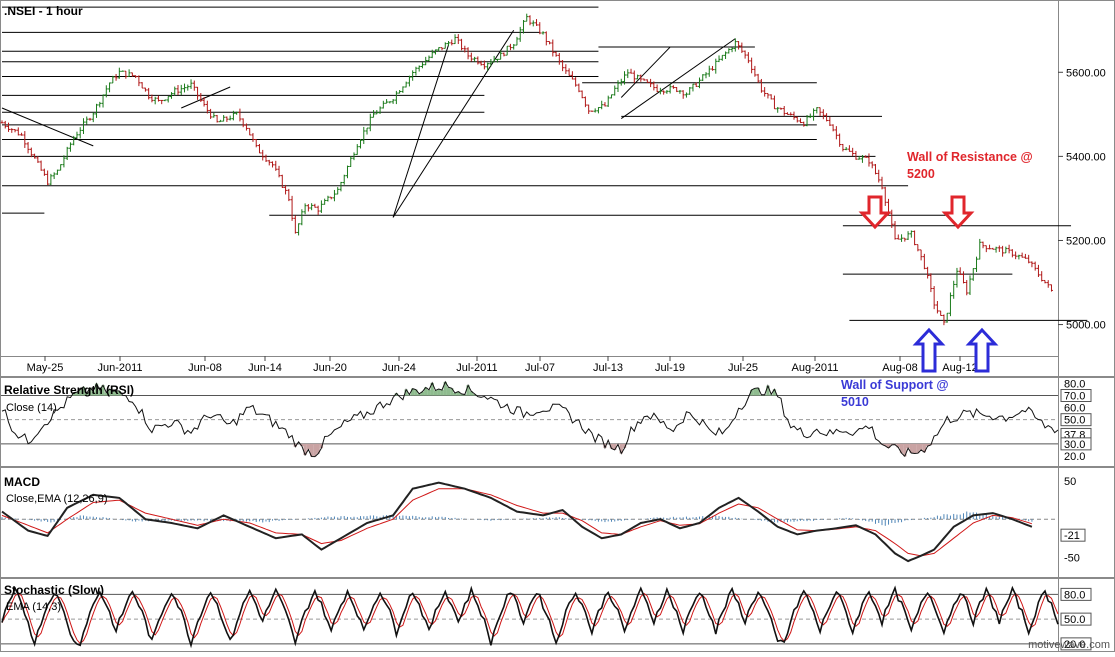 Image resolution: width=1115 pixels, height=657 pixels. I want to click on stochastic-tick-label: 20.0, so click(1074, 645).